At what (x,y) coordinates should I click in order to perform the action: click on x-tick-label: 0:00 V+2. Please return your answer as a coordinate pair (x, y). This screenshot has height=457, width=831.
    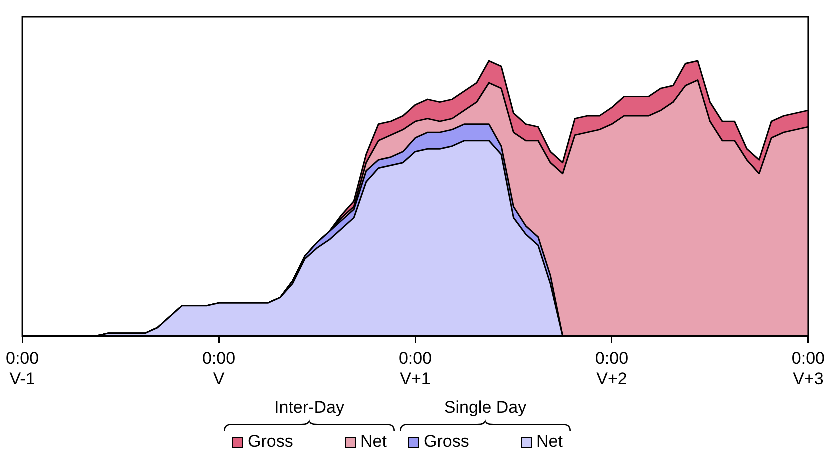
    Looking at the image, I should click on (612, 368).